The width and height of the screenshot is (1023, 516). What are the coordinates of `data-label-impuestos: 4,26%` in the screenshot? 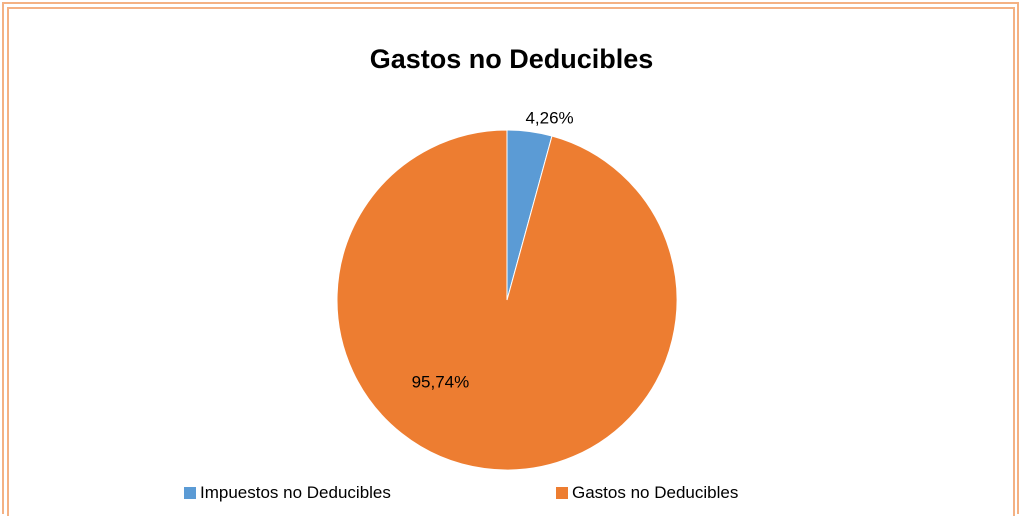 It's located at (549, 118).